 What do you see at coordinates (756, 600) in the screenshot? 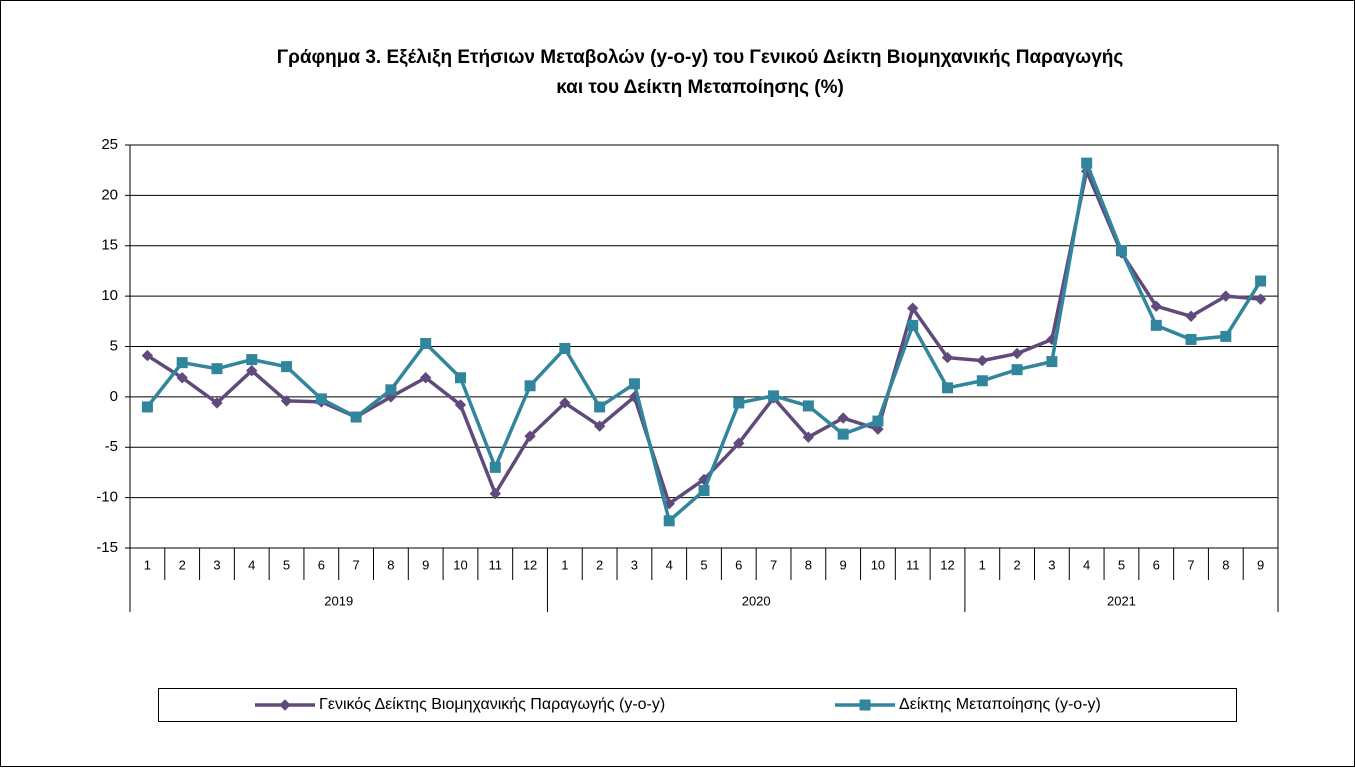
I see `x-group-label: 2020` at bounding box center [756, 600].